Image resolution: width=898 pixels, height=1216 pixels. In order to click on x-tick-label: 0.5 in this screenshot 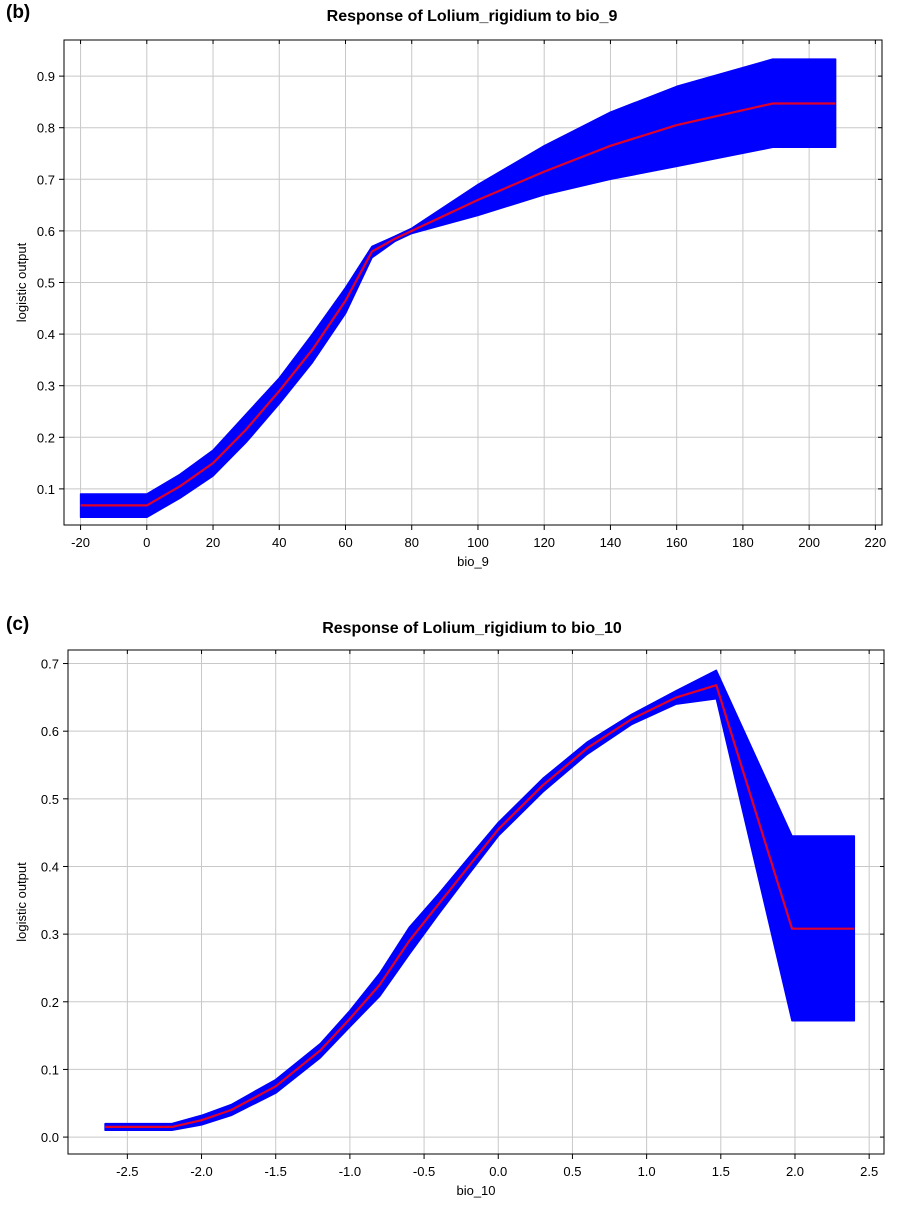, I will do `click(572, 1171)`.